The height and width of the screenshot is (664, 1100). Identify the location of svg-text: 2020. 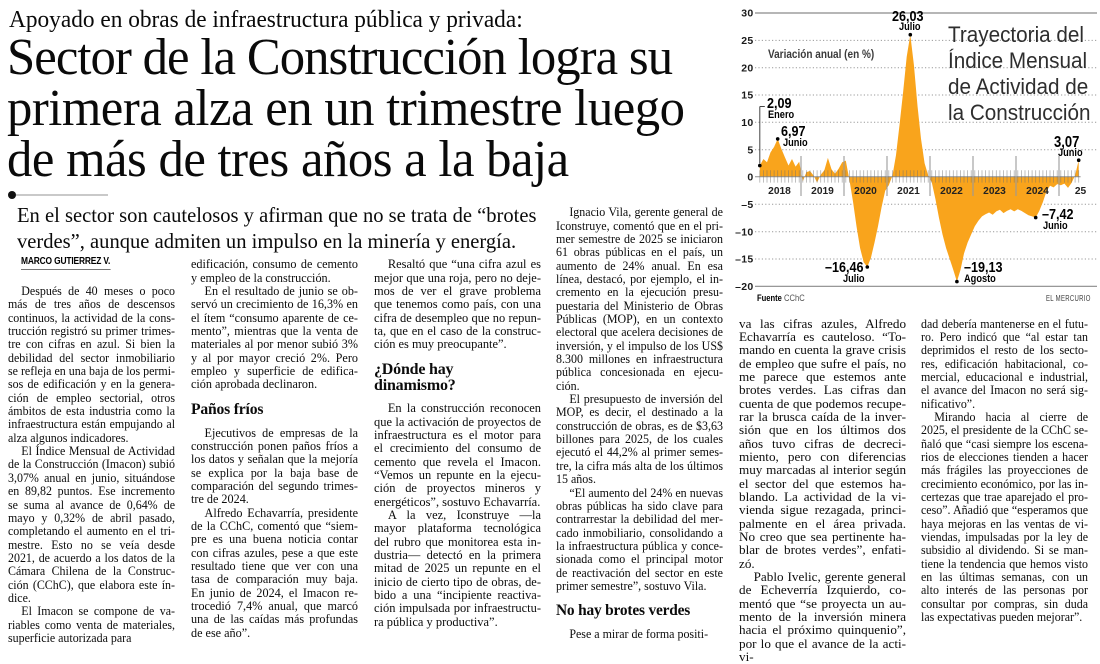
(865, 191).